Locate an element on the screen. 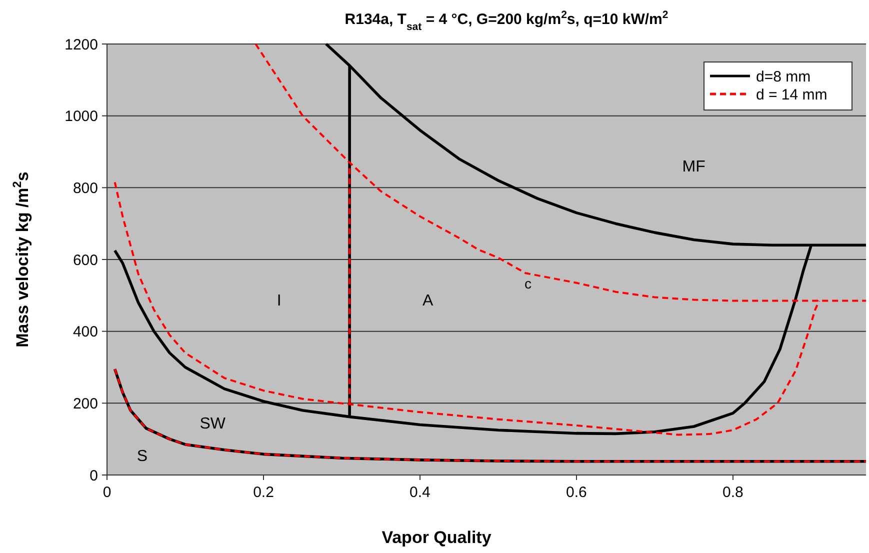 The width and height of the screenshot is (869, 553). annotation: MF is located at coordinates (694, 167).